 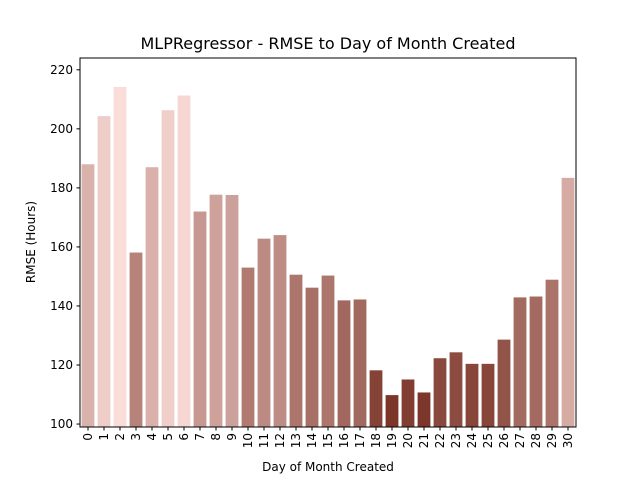 What do you see at coordinates (328, 467) in the screenshot?
I see `x-axis-label: Day of Month Created` at bounding box center [328, 467].